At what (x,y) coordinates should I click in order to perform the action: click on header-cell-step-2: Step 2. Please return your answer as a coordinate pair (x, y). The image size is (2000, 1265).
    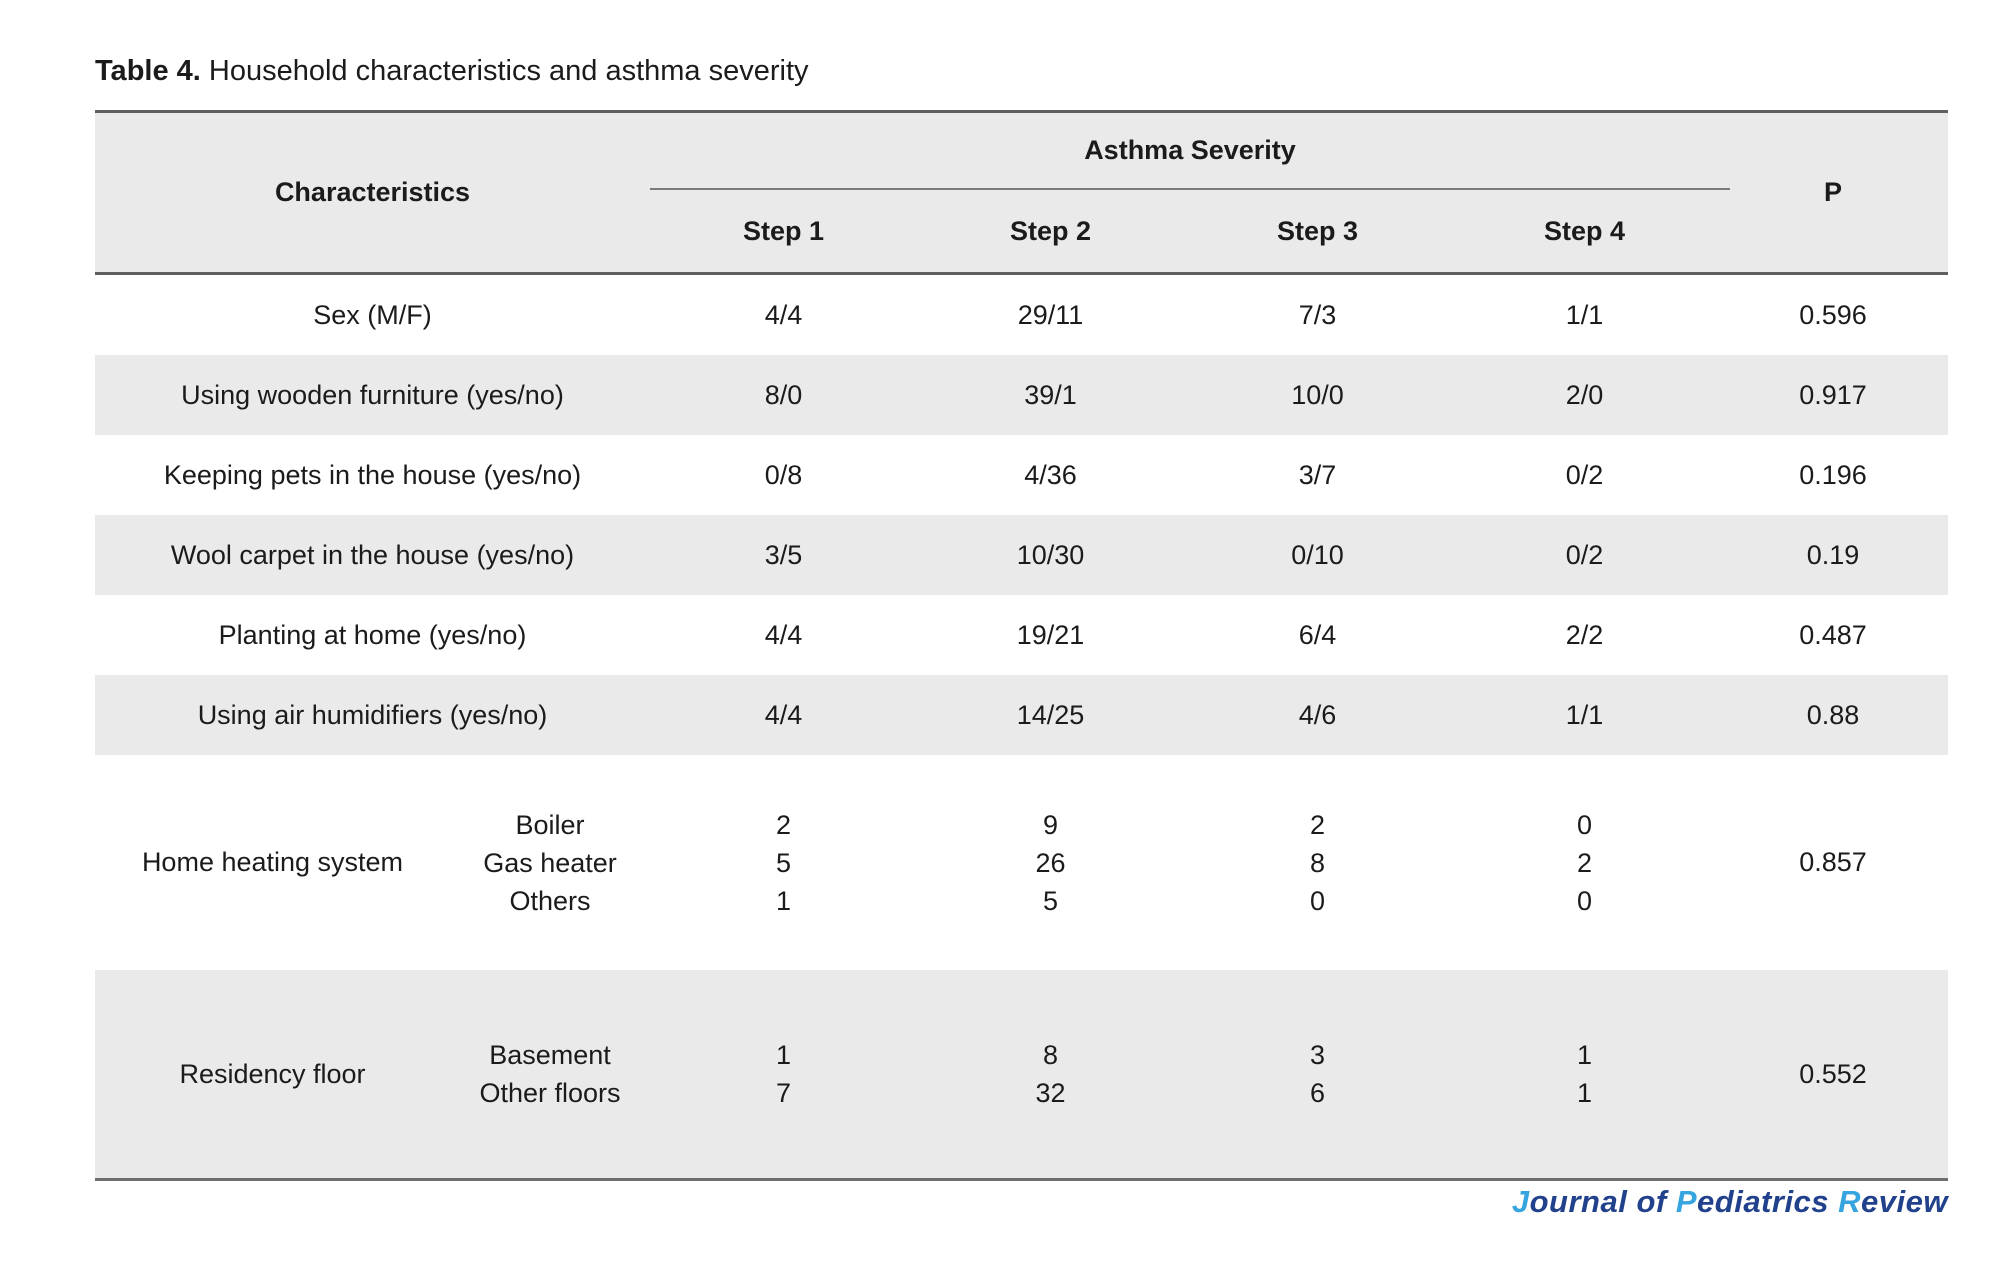
    Looking at the image, I should click on (1050, 230).